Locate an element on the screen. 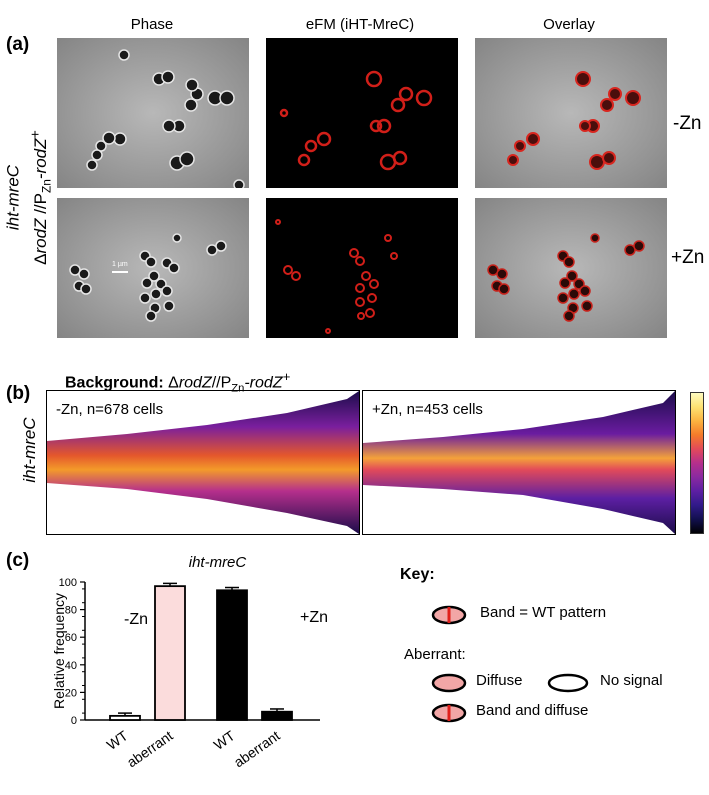 This screenshot has height=795, width=709. key-aberrant-label: Aberrant: is located at coordinates (435, 654).